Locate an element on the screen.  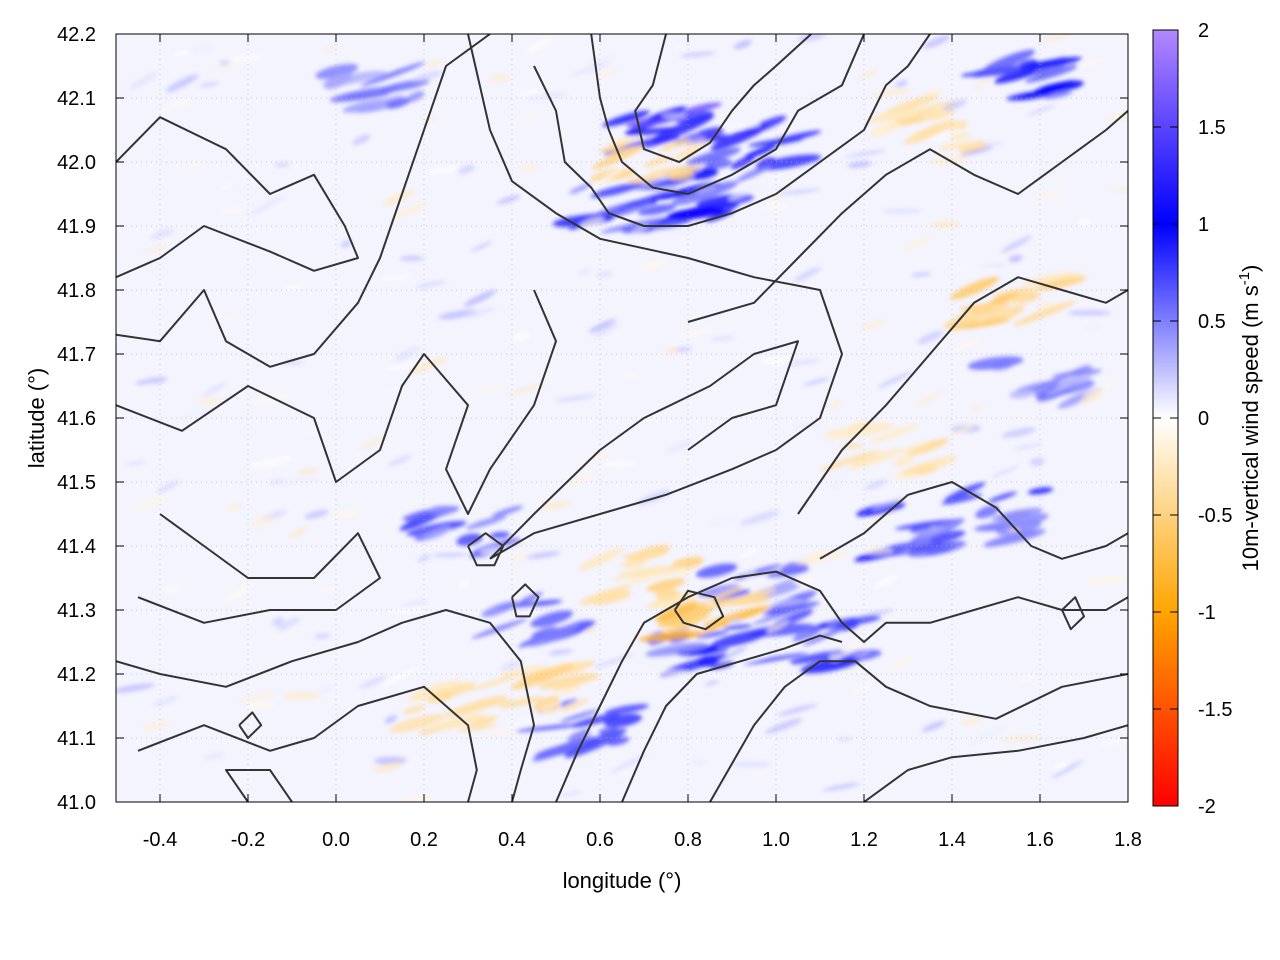
y-tick-label: 41.5 is located at coordinates (76, 483).